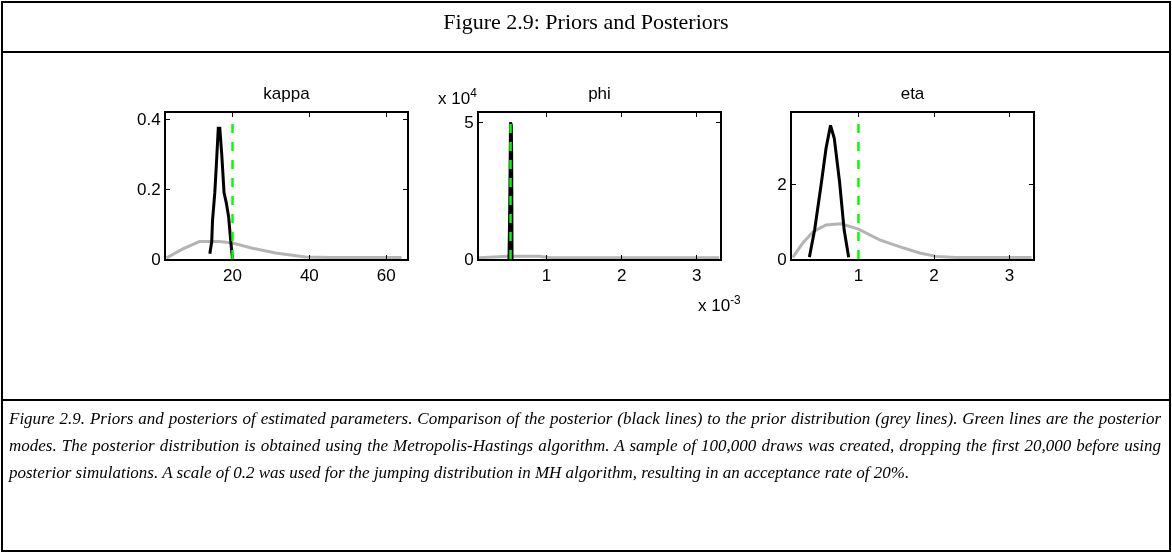  What do you see at coordinates (232, 276) in the screenshot?
I see `x-tick-label: 20` at bounding box center [232, 276].